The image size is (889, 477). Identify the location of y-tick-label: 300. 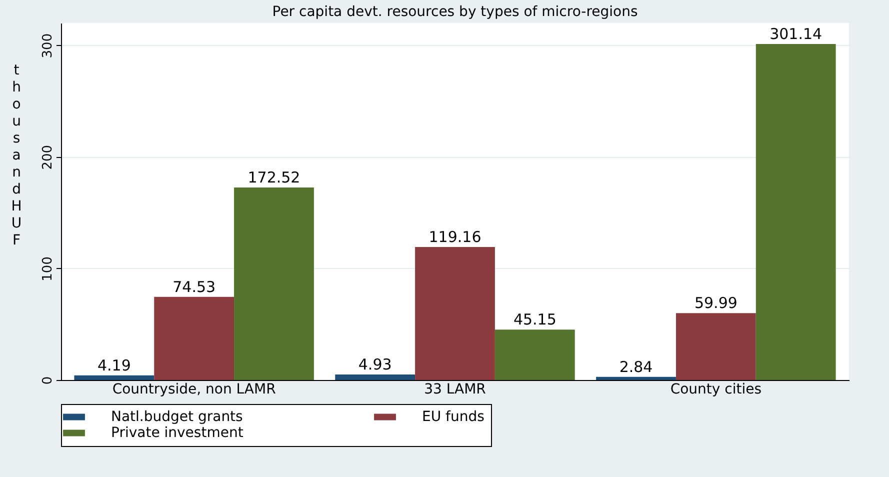
(48, 45).